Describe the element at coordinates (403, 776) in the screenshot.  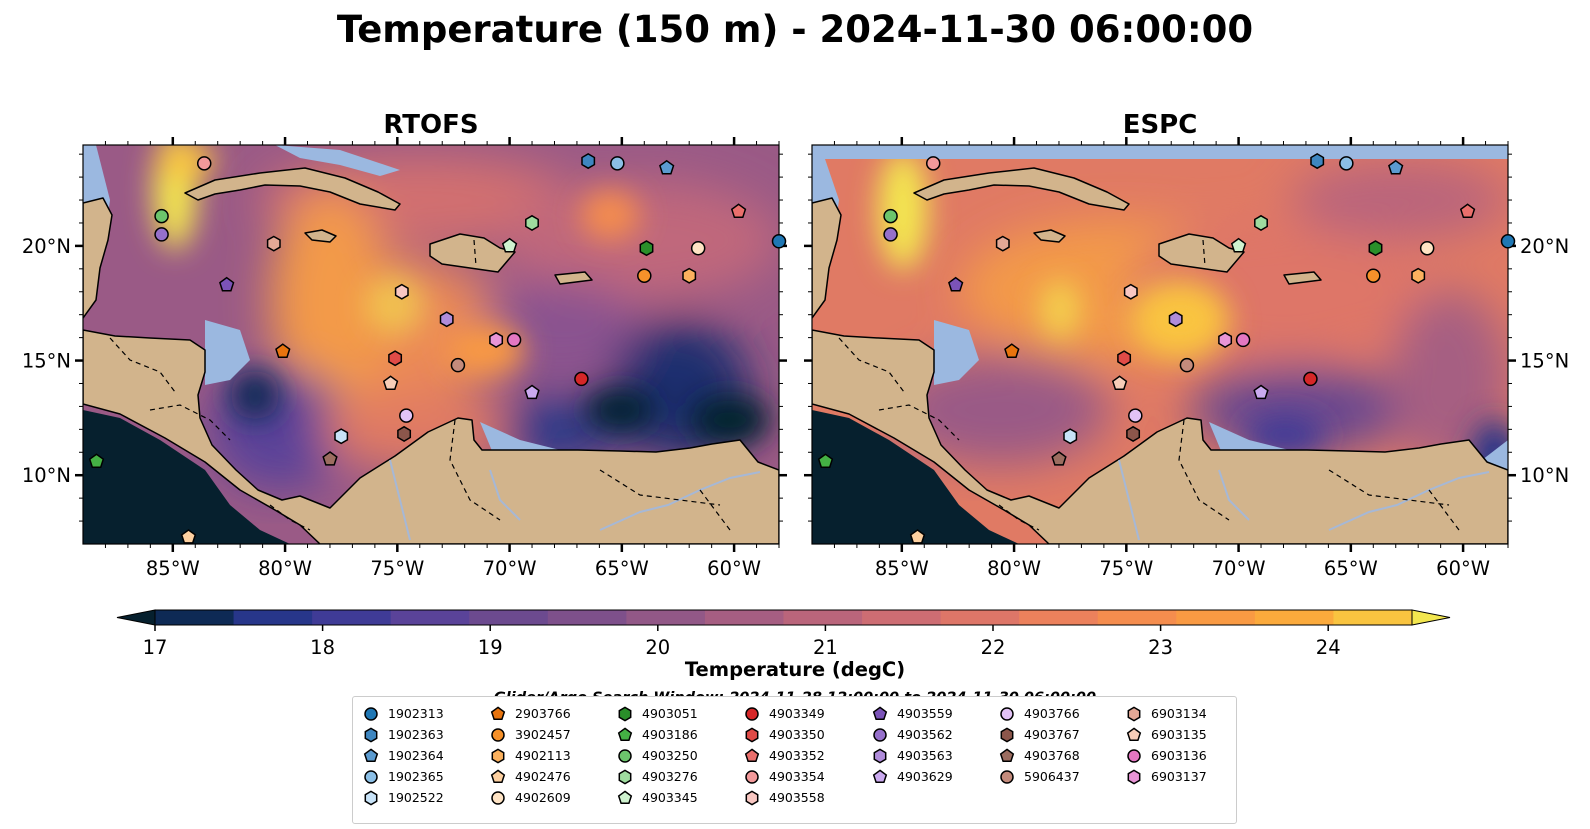
I see `legend-item: 1902365` at that location.